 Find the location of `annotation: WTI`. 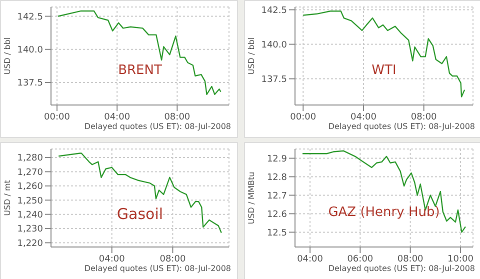

annotation: WTI is located at coordinates (384, 70).